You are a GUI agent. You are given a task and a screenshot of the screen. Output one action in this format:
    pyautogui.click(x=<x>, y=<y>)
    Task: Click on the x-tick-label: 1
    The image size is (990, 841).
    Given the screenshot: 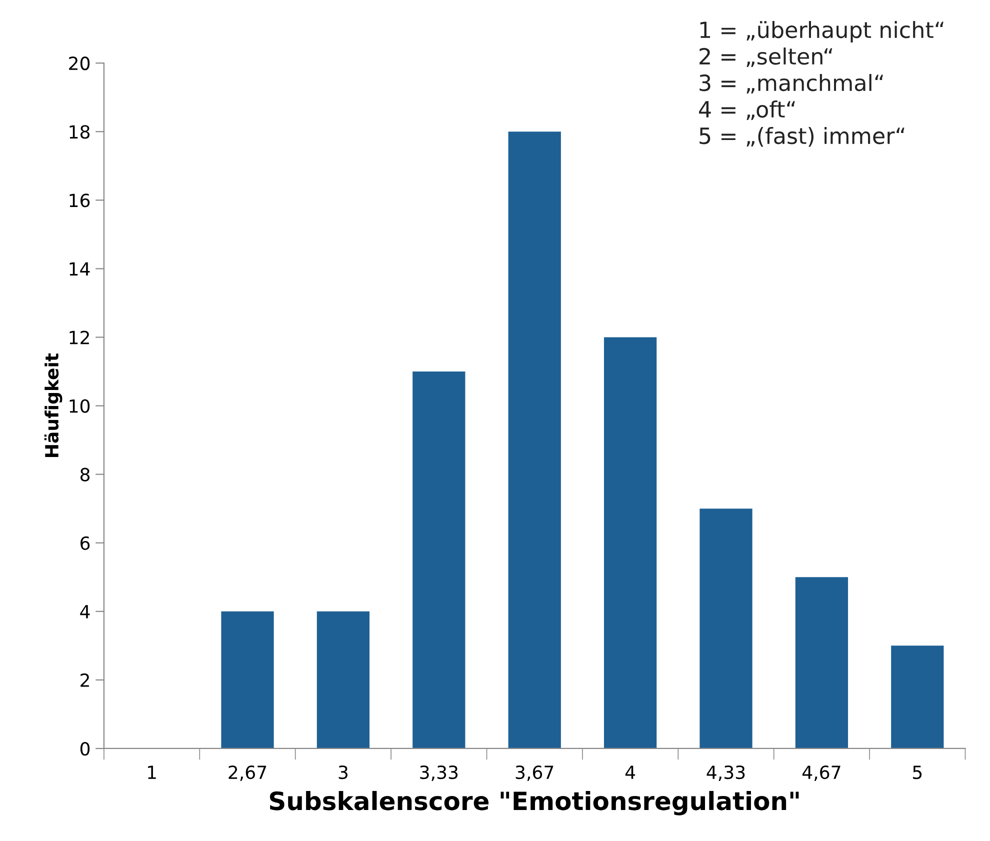 What is the action you would take?
    pyautogui.click(x=152, y=772)
    